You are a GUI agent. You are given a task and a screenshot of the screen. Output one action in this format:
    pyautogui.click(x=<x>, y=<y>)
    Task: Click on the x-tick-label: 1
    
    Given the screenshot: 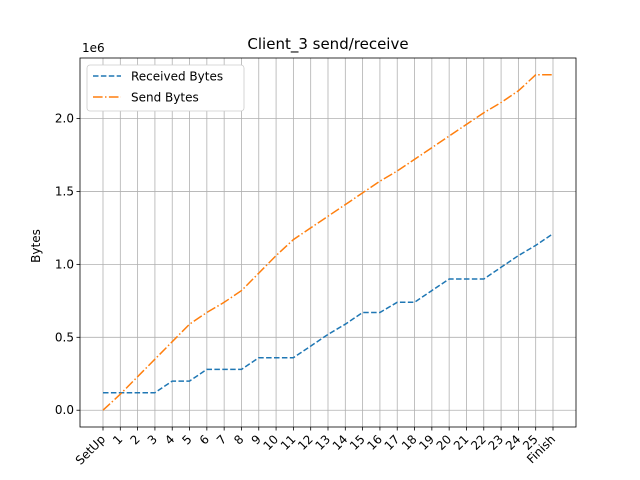 What is the action you would take?
    pyautogui.click(x=117, y=439)
    